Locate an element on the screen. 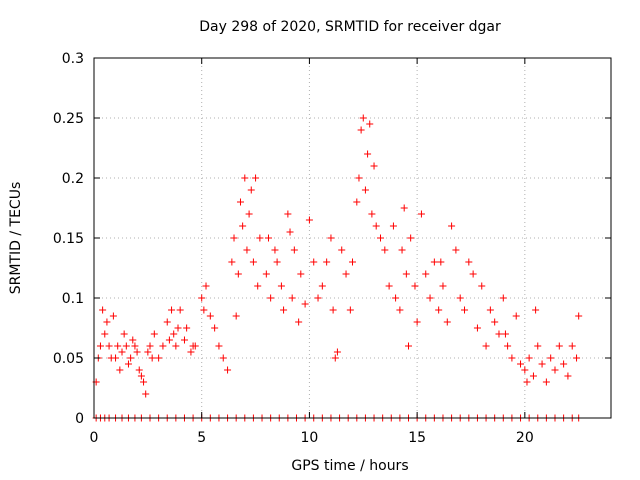 The image size is (640, 480). y-tick-label: 0.2 is located at coordinates (73, 179).